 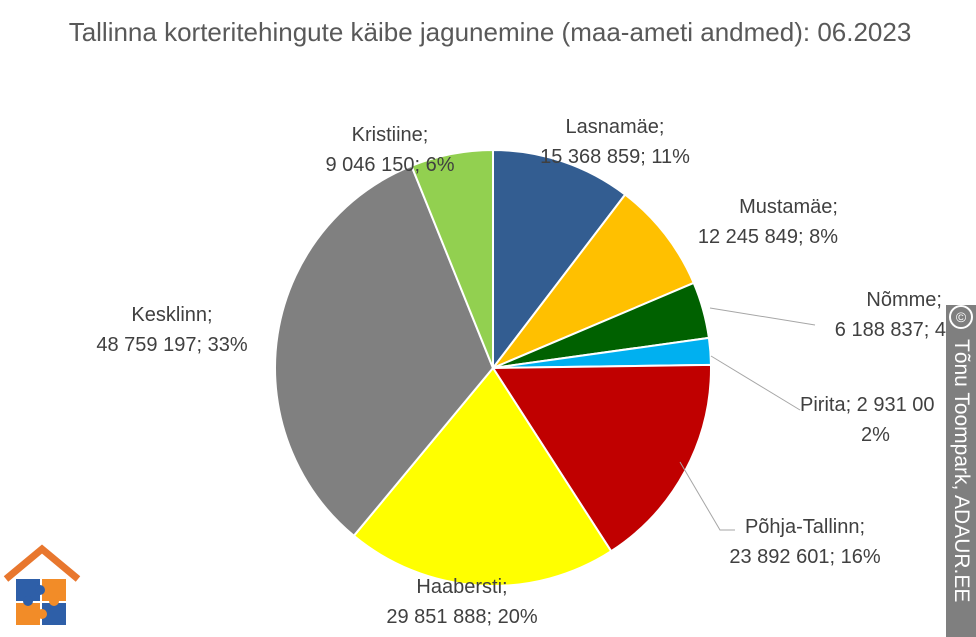 What do you see at coordinates (767, 237) in the screenshot?
I see `label-mustamae-value: 12 245 849; 8%` at bounding box center [767, 237].